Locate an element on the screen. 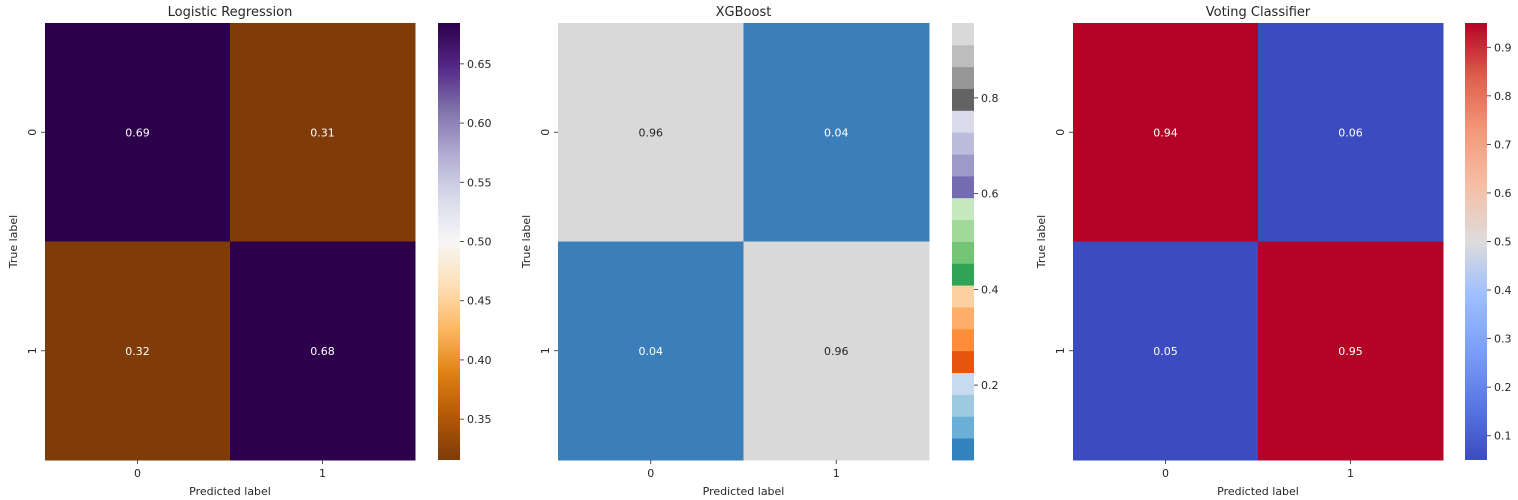 This screenshot has height=500, width=1518. colorbar-tick-label: 0.5 is located at coordinates (1503, 242).